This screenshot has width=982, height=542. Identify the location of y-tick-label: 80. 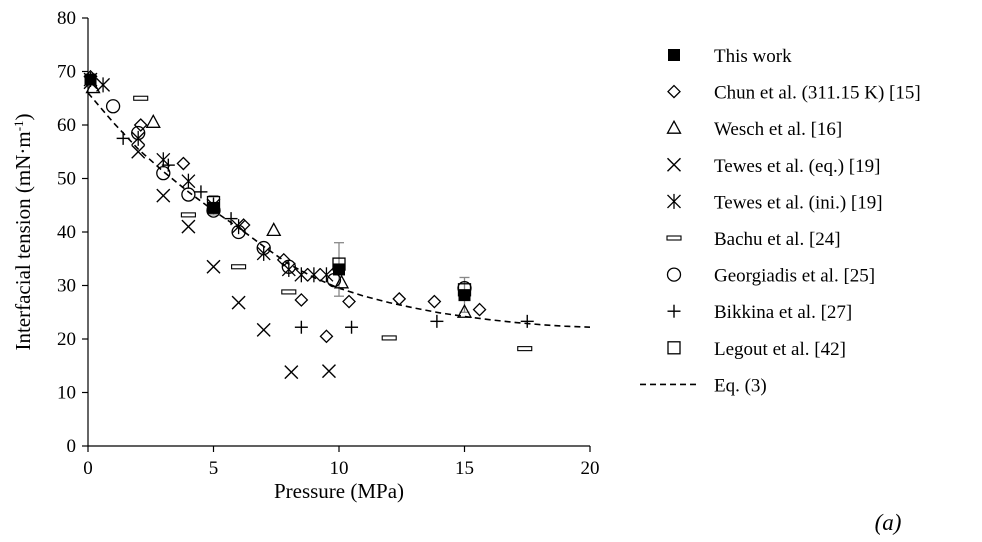
(66, 18).